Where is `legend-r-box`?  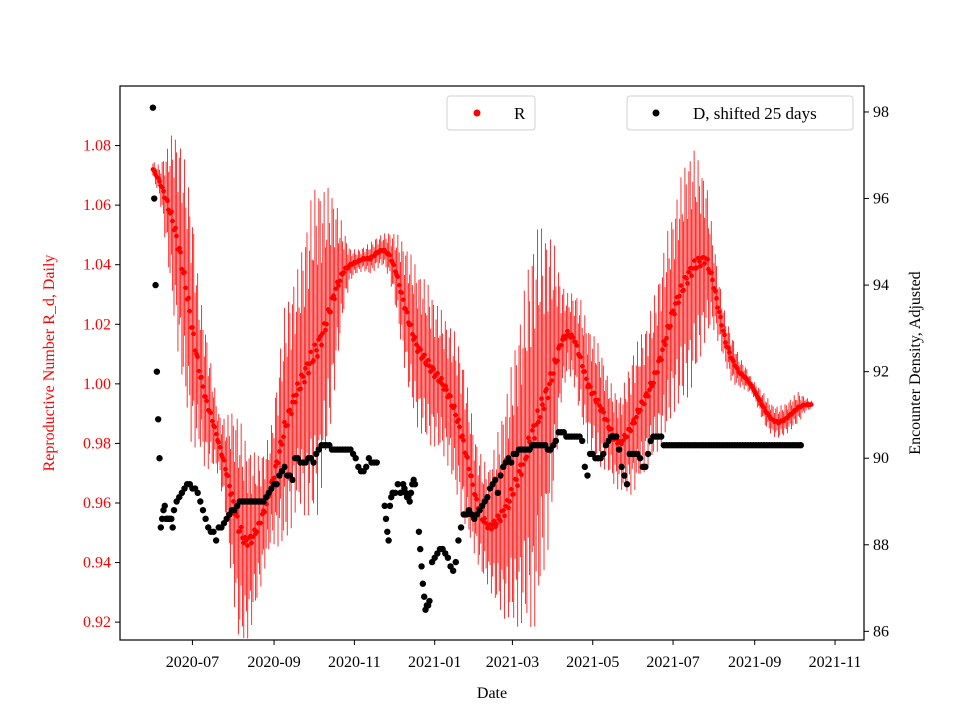
legend-r-box is located at coordinates (491, 113).